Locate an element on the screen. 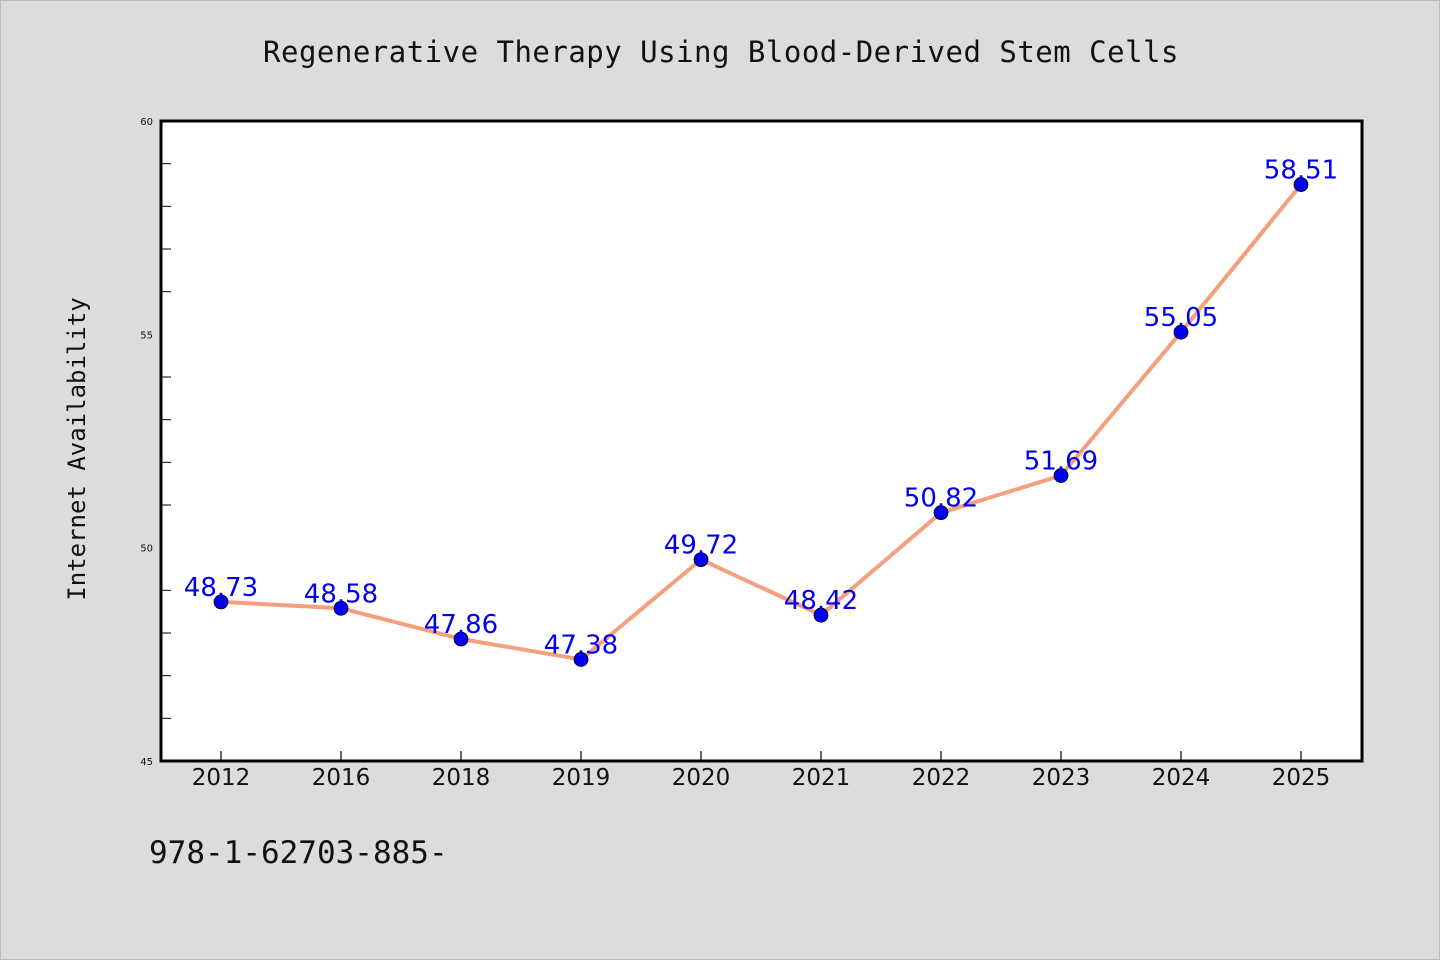  data-label: 58.51 is located at coordinates (1301, 171).